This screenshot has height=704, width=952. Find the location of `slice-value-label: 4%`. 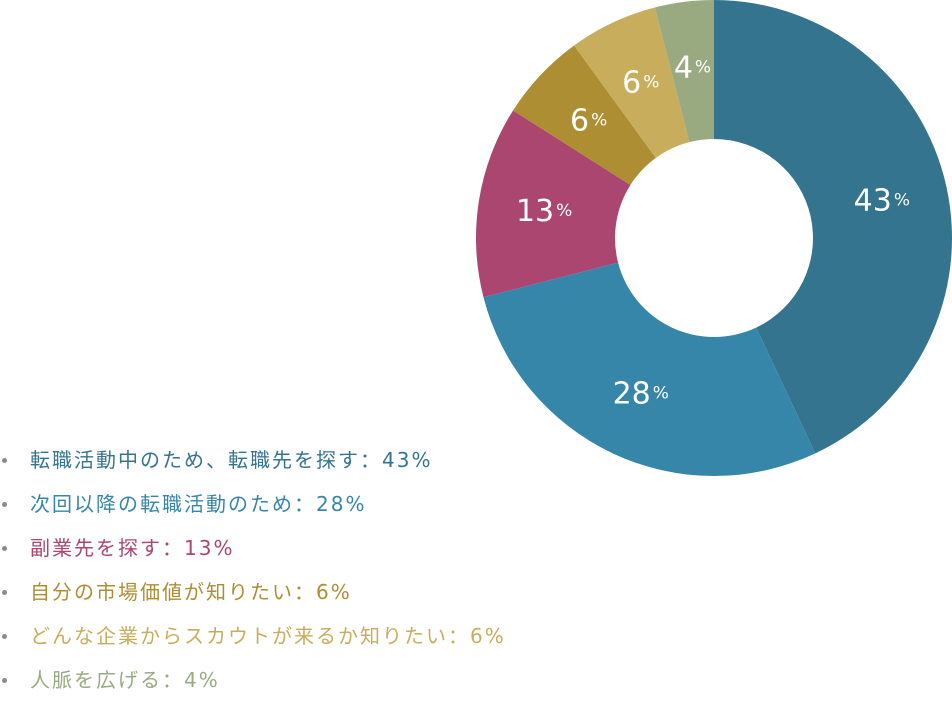

slice-value-label: 4% is located at coordinates (692, 67).